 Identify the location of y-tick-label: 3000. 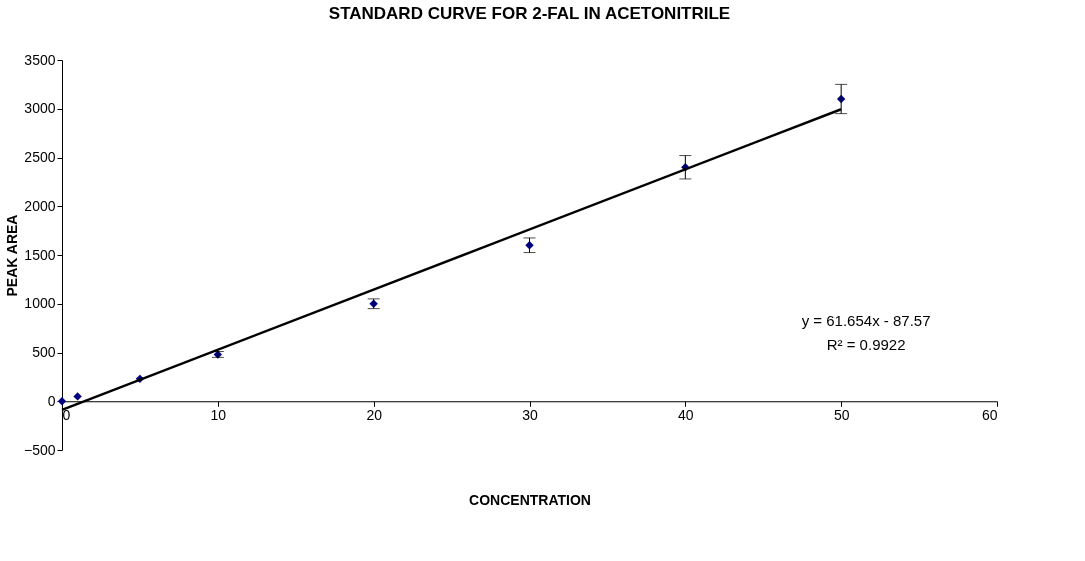
(40, 108).